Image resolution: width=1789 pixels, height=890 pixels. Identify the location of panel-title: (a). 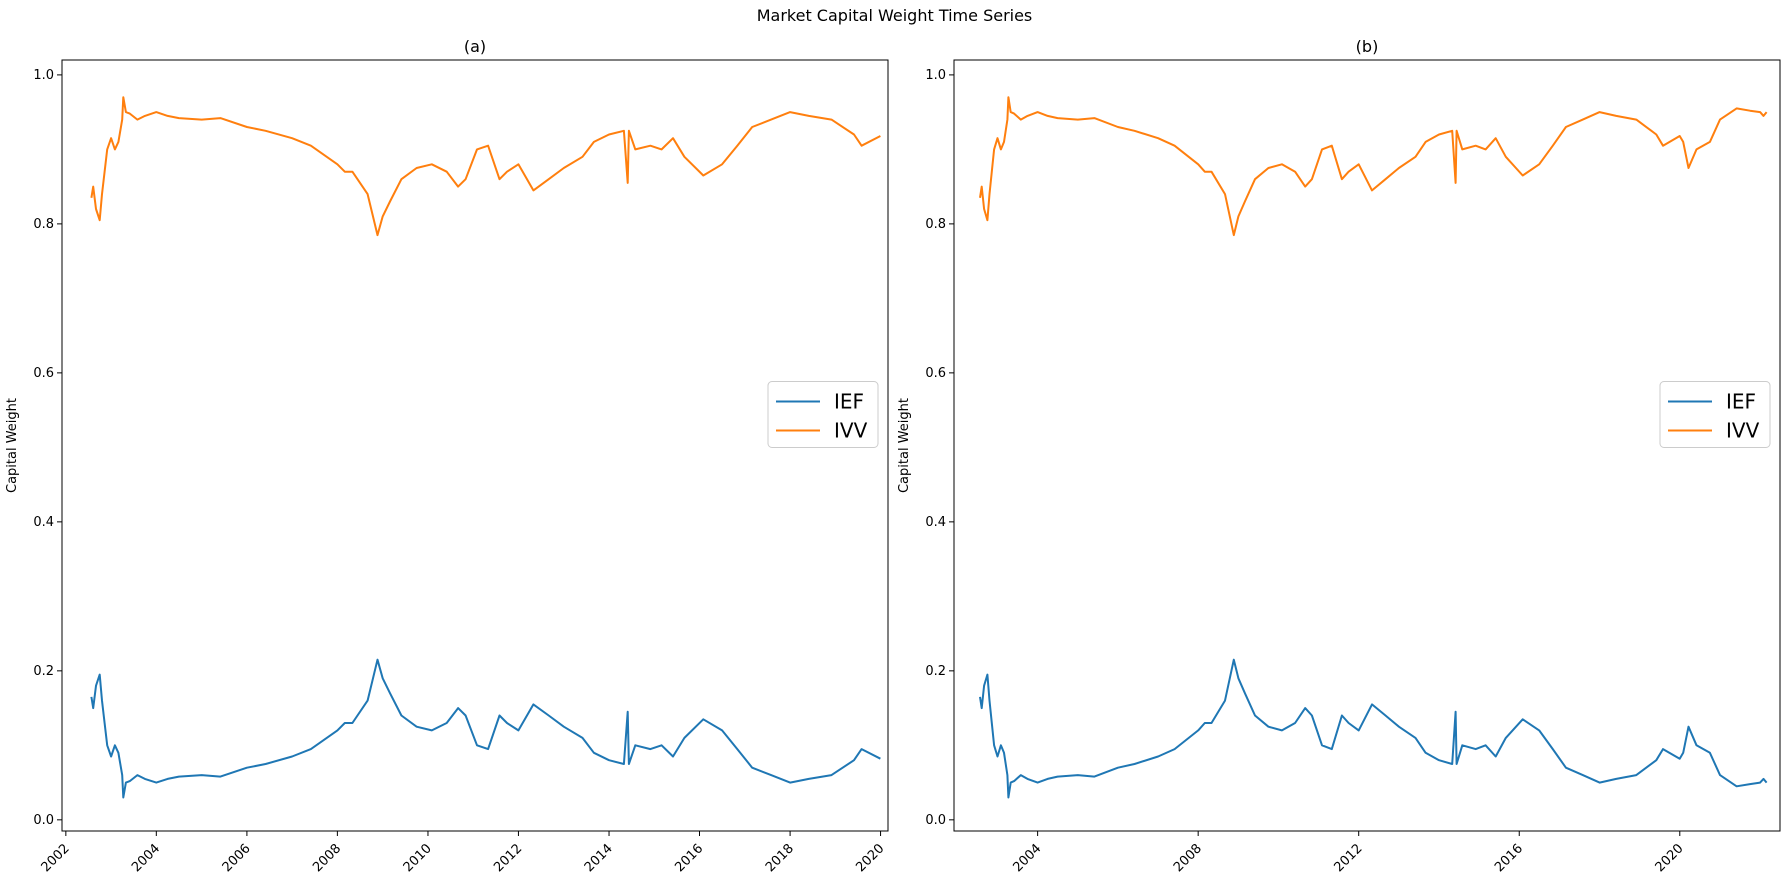
(475, 46).